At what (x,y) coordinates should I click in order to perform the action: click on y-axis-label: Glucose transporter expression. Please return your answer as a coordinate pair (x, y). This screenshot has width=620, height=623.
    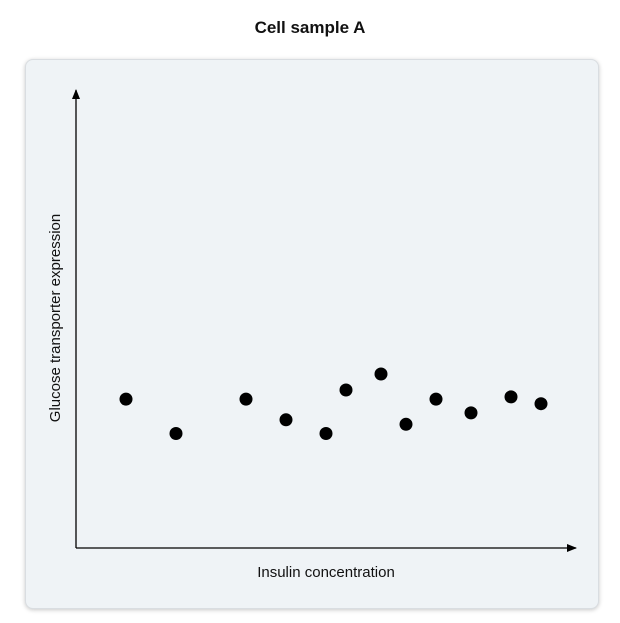
    Looking at the image, I should click on (55, 318).